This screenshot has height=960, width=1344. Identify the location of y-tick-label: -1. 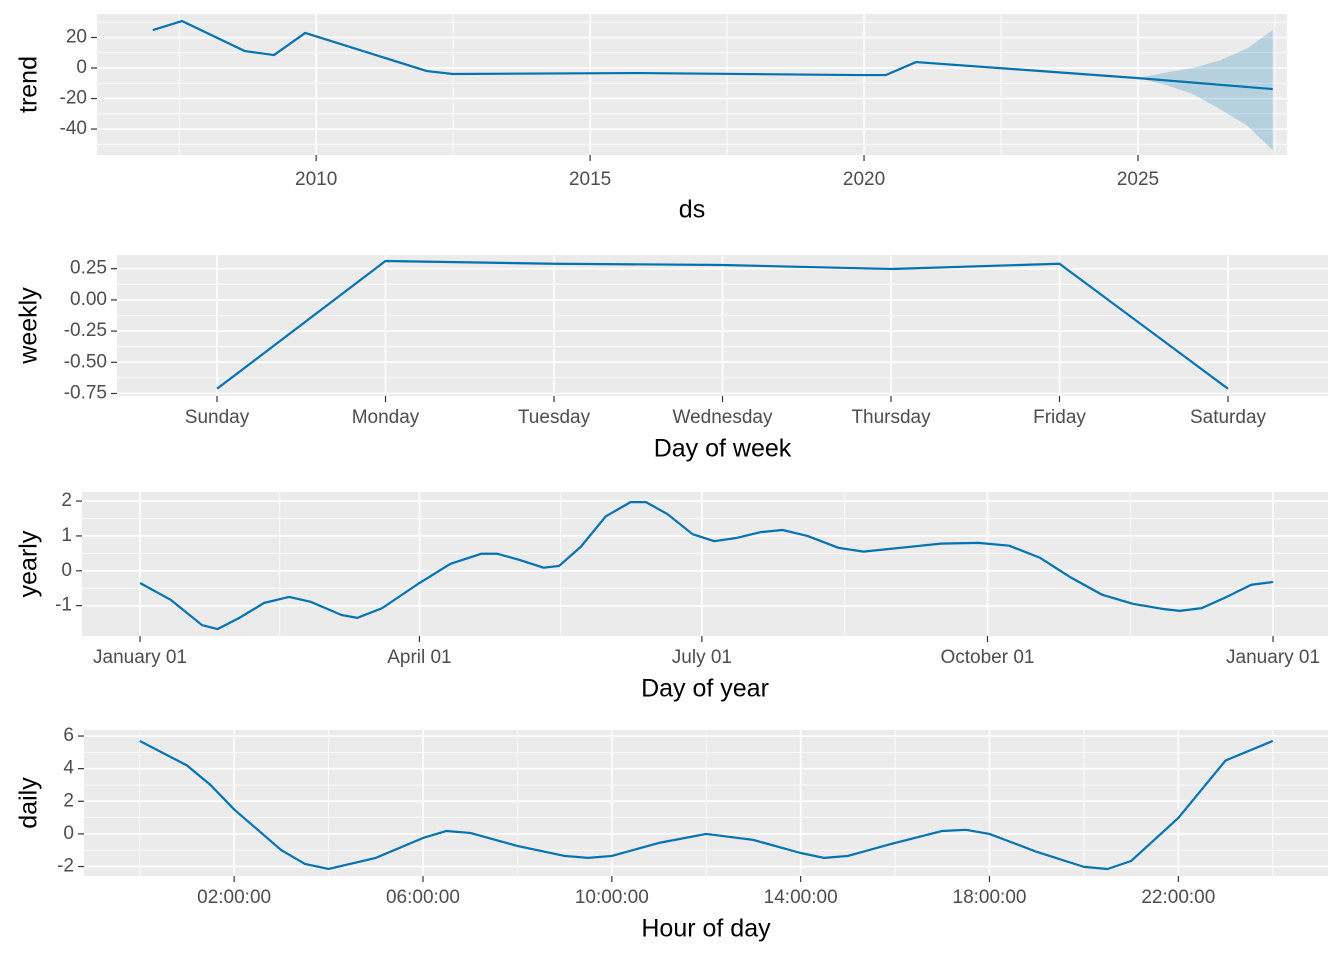
(63, 605).